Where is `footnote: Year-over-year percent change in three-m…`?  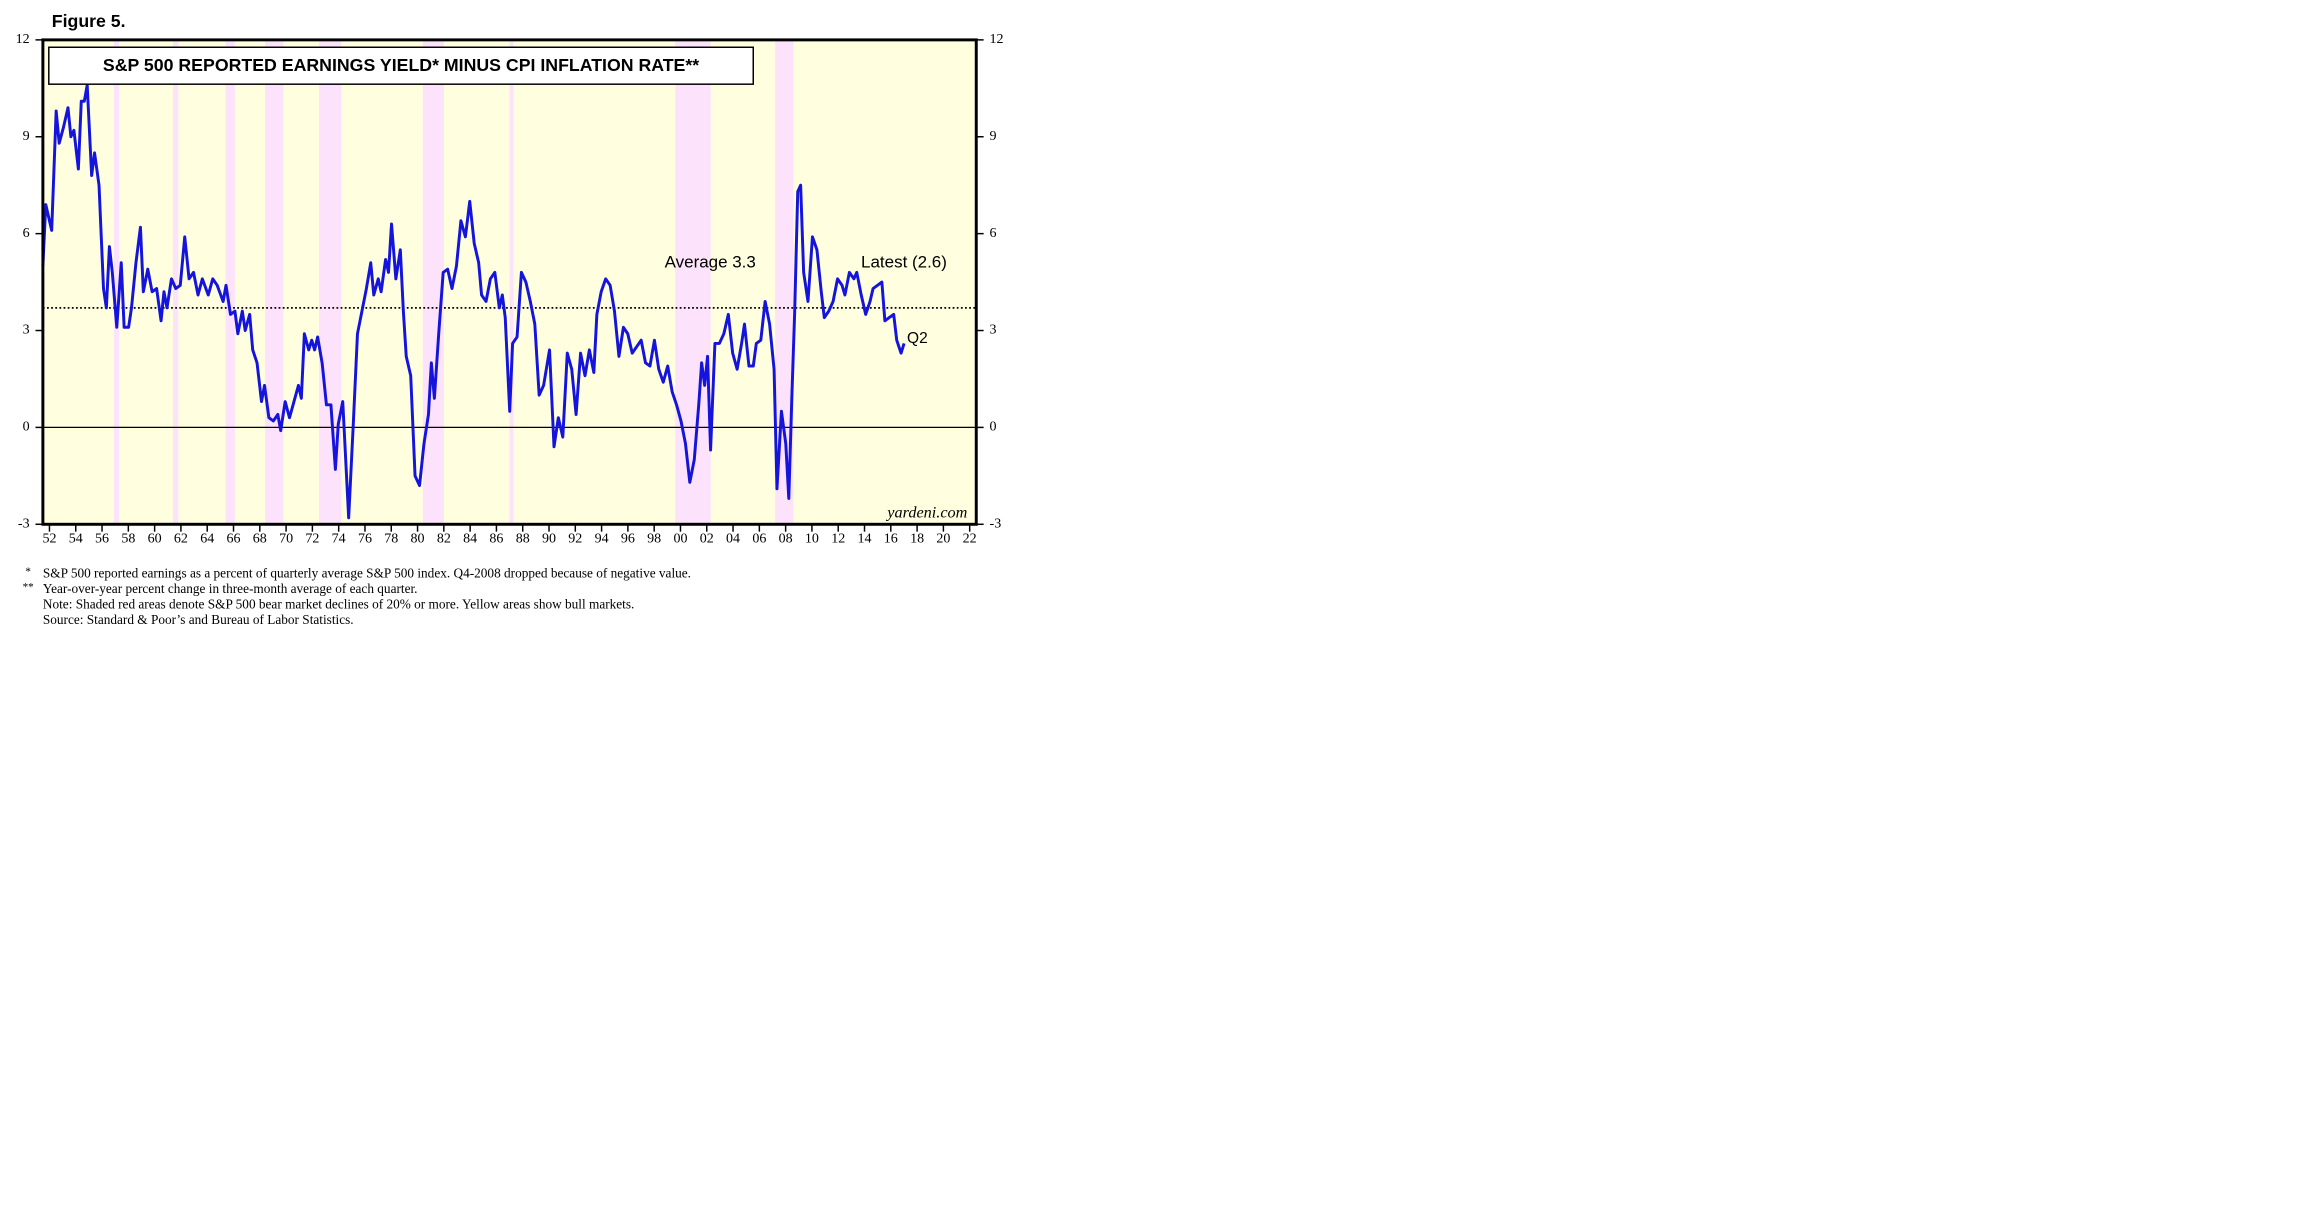
footnote: Year-over-year percent change in three-m… is located at coordinates (230, 588).